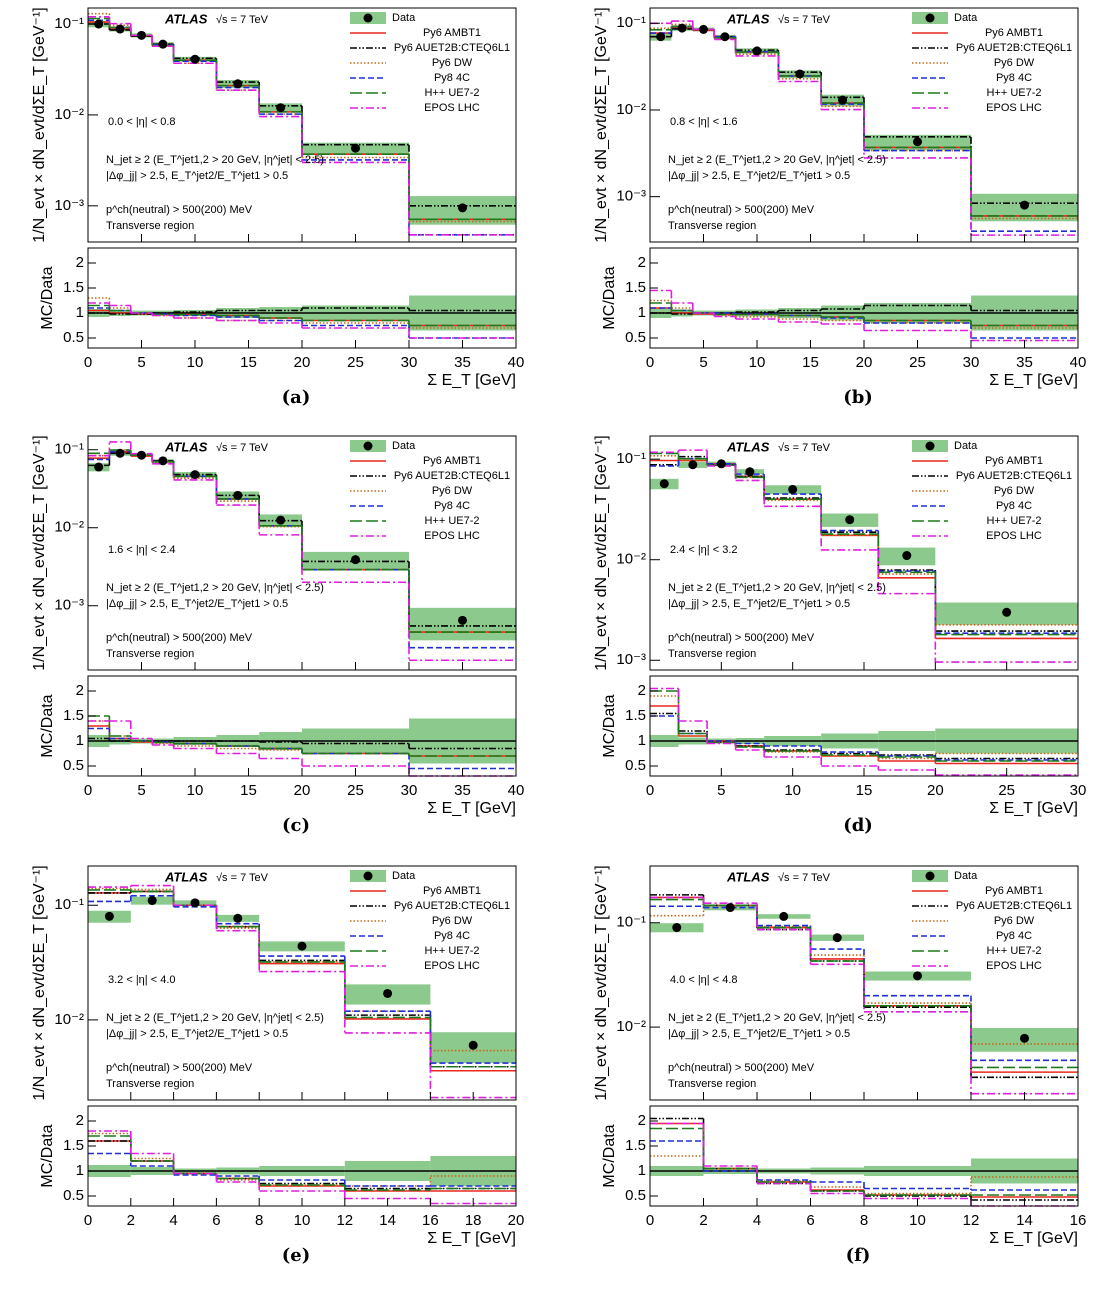 This screenshot has width=1093, height=1293. Describe the element at coordinates (631, 659) in the screenshot. I see `y-tick-label: 10⁻³` at that location.